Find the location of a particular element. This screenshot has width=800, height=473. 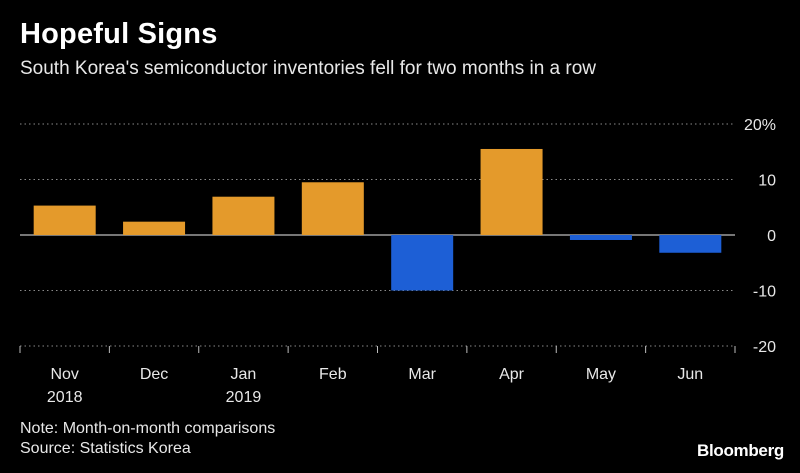

x-tick-label: Feb is located at coordinates (333, 374).